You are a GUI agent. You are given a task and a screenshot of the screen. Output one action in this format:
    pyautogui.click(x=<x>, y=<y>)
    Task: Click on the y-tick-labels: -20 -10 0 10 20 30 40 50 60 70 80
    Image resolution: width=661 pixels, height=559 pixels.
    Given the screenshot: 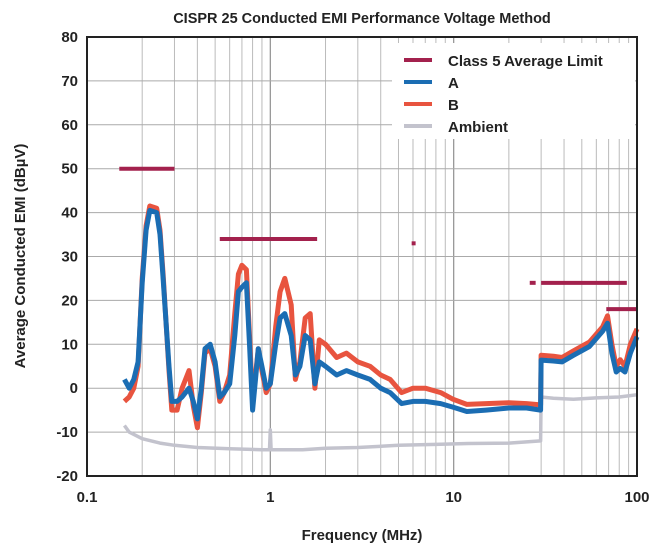 What is the action you would take?
    pyautogui.click(x=67, y=257)
    